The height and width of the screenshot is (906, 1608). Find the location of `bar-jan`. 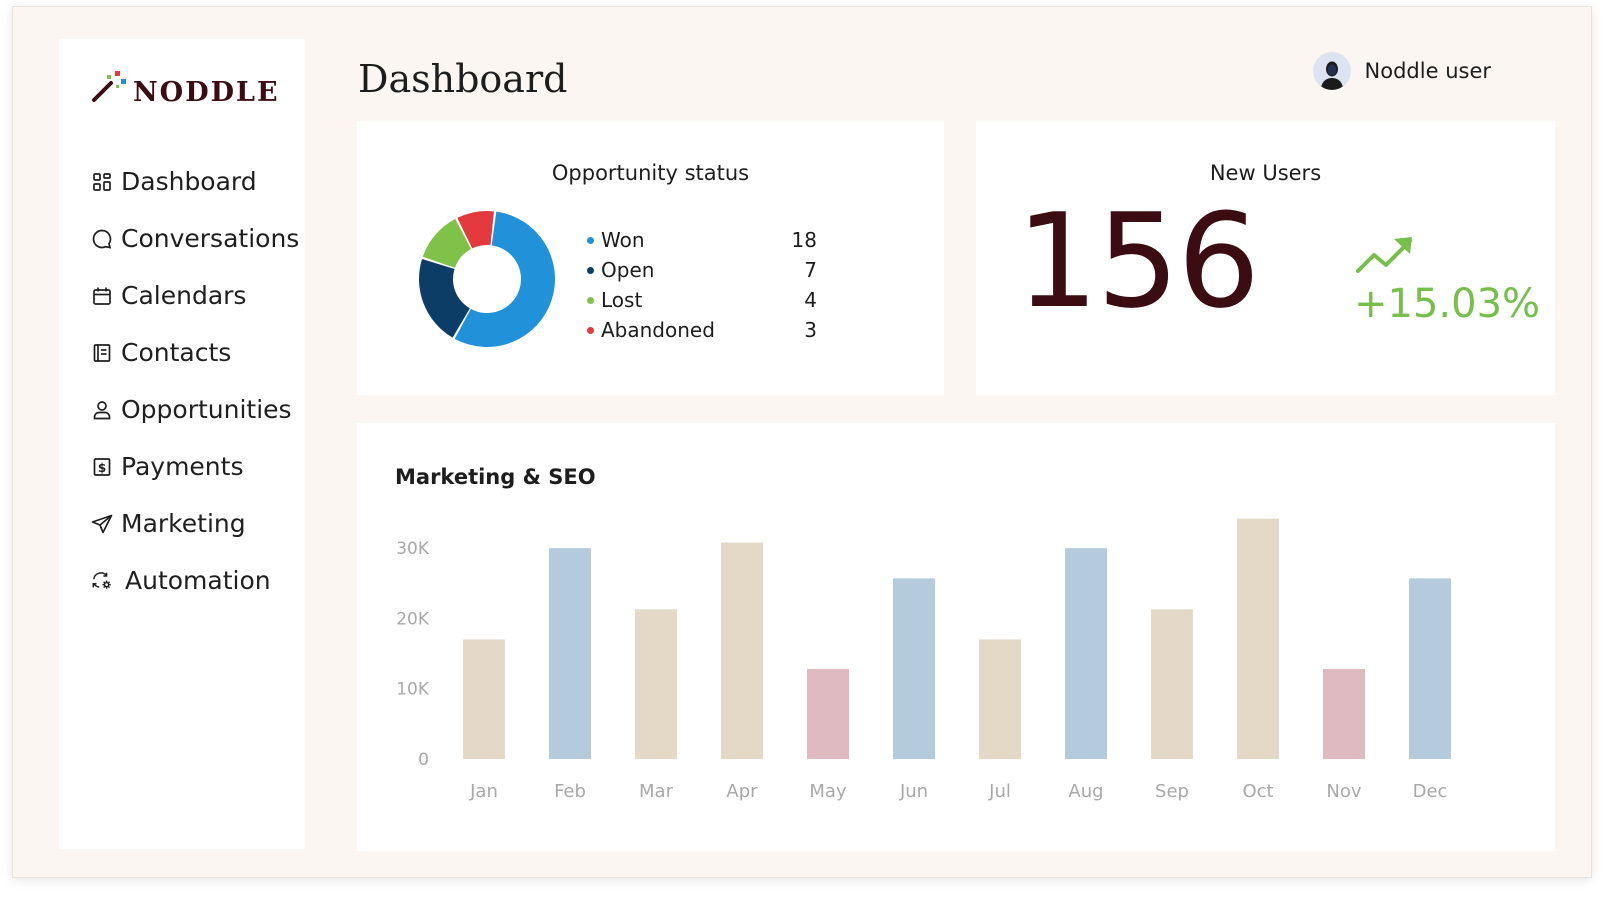

bar-jan is located at coordinates (484, 699).